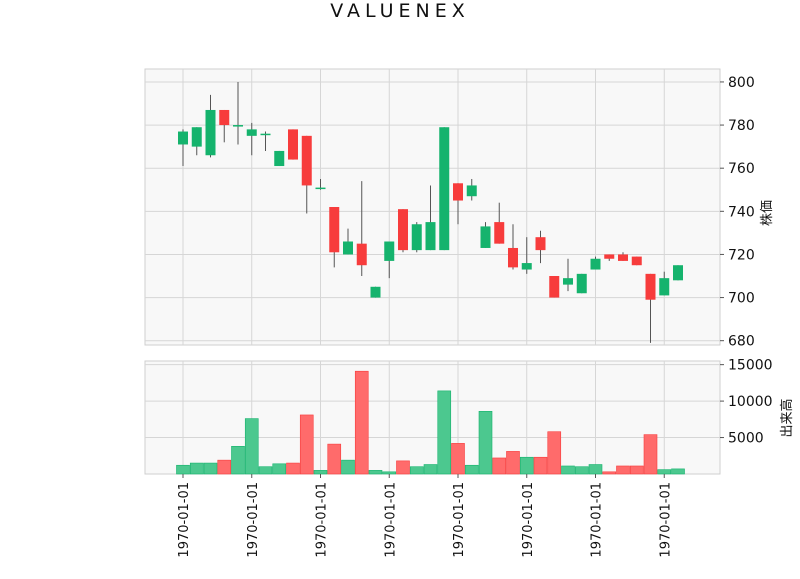 The image size is (800, 579). Describe the element at coordinates (430, 422) in the screenshot. I see `volume-bars` at that location.